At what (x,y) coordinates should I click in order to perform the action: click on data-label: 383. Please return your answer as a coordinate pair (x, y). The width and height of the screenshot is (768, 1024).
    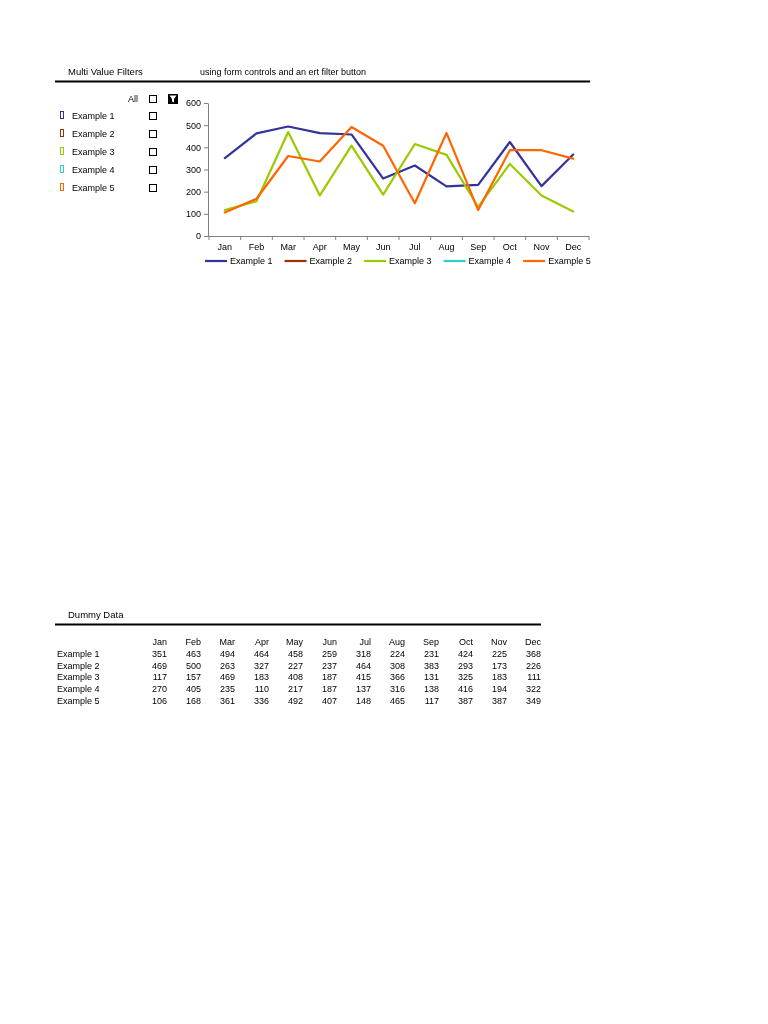
    Looking at the image, I should click on (431, 665).